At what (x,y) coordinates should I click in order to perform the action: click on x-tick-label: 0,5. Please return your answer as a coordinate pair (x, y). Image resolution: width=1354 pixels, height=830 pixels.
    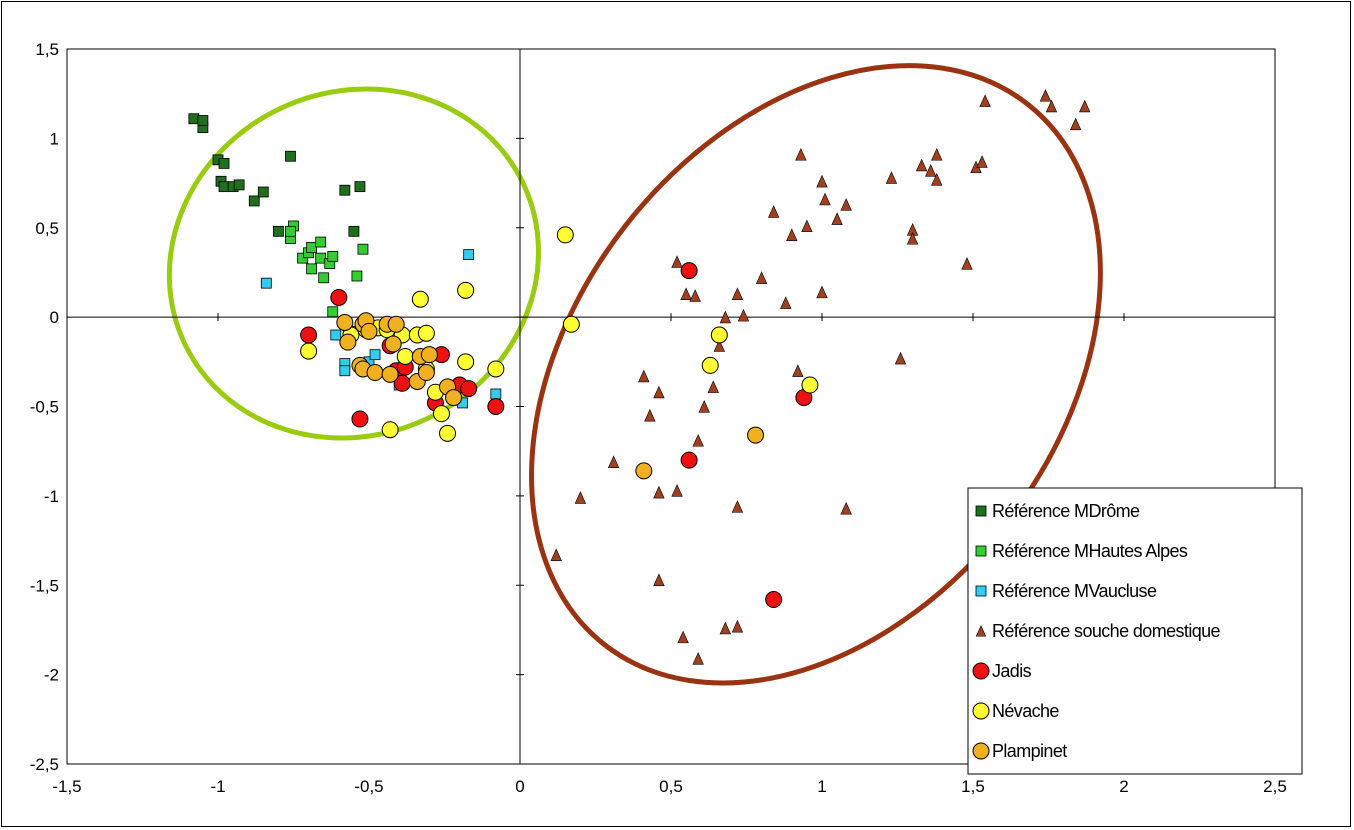
    Looking at the image, I should click on (671, 786).